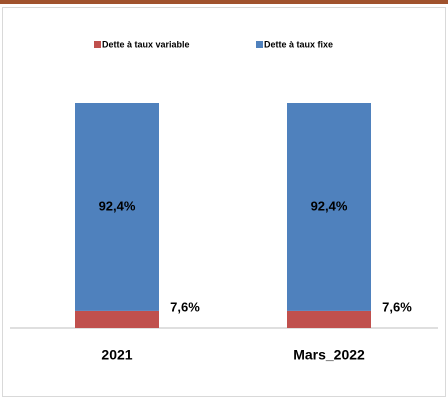 This screenshot has width=448, height=400. I want to click on x-tick-label: 2021, so click(116, 355).